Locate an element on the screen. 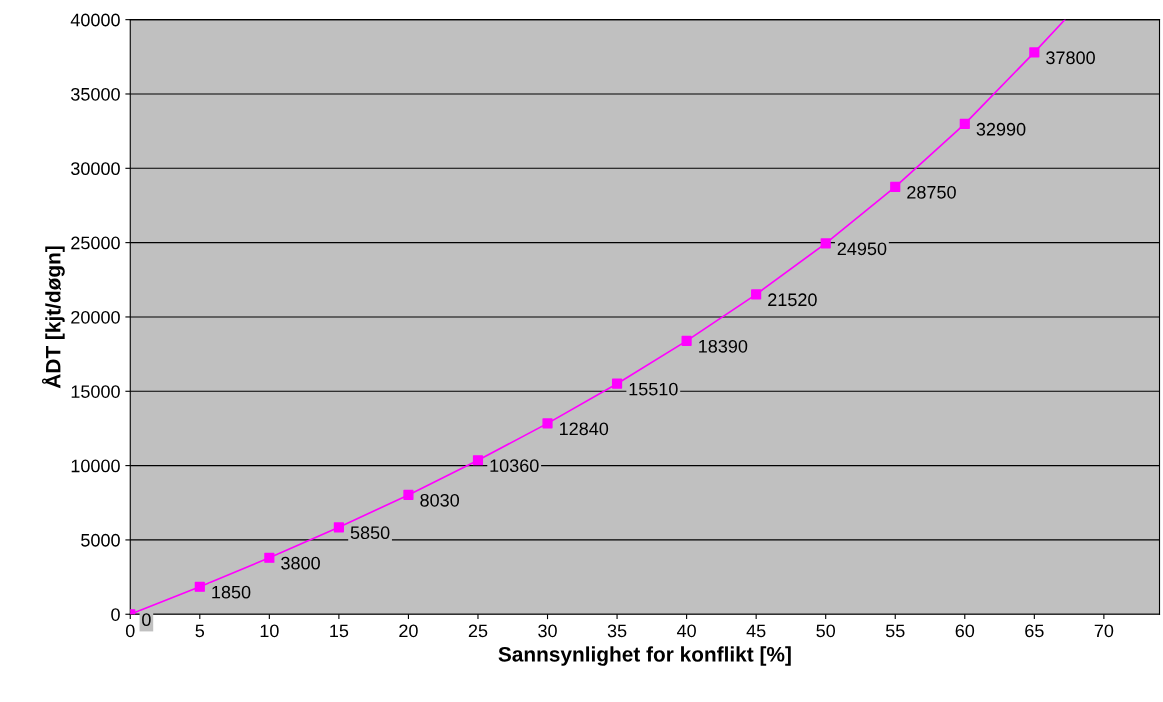  x-tick-label: 25 is located at coordinates (478, 631).